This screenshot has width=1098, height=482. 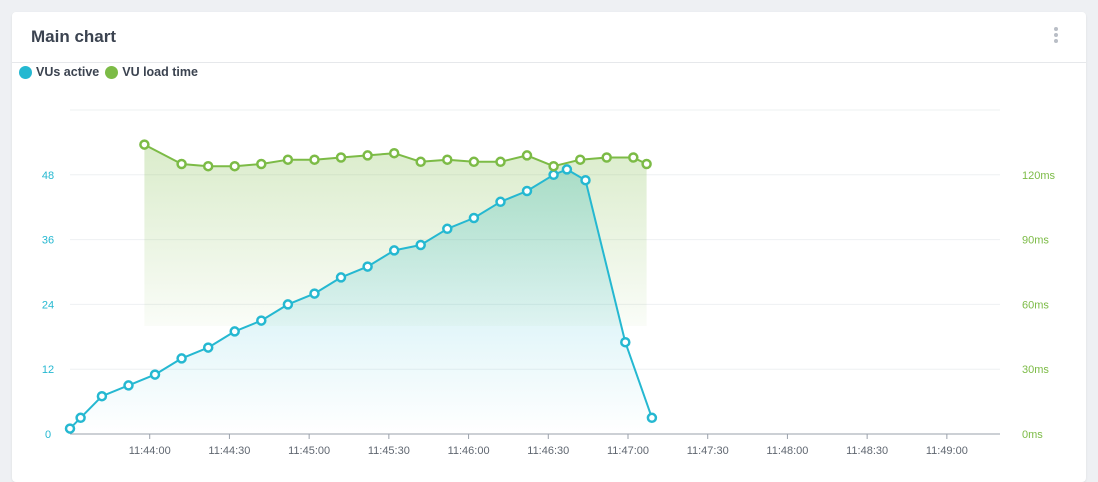 I want to click on legend-label: VU load time, so click(x=160, y=72).